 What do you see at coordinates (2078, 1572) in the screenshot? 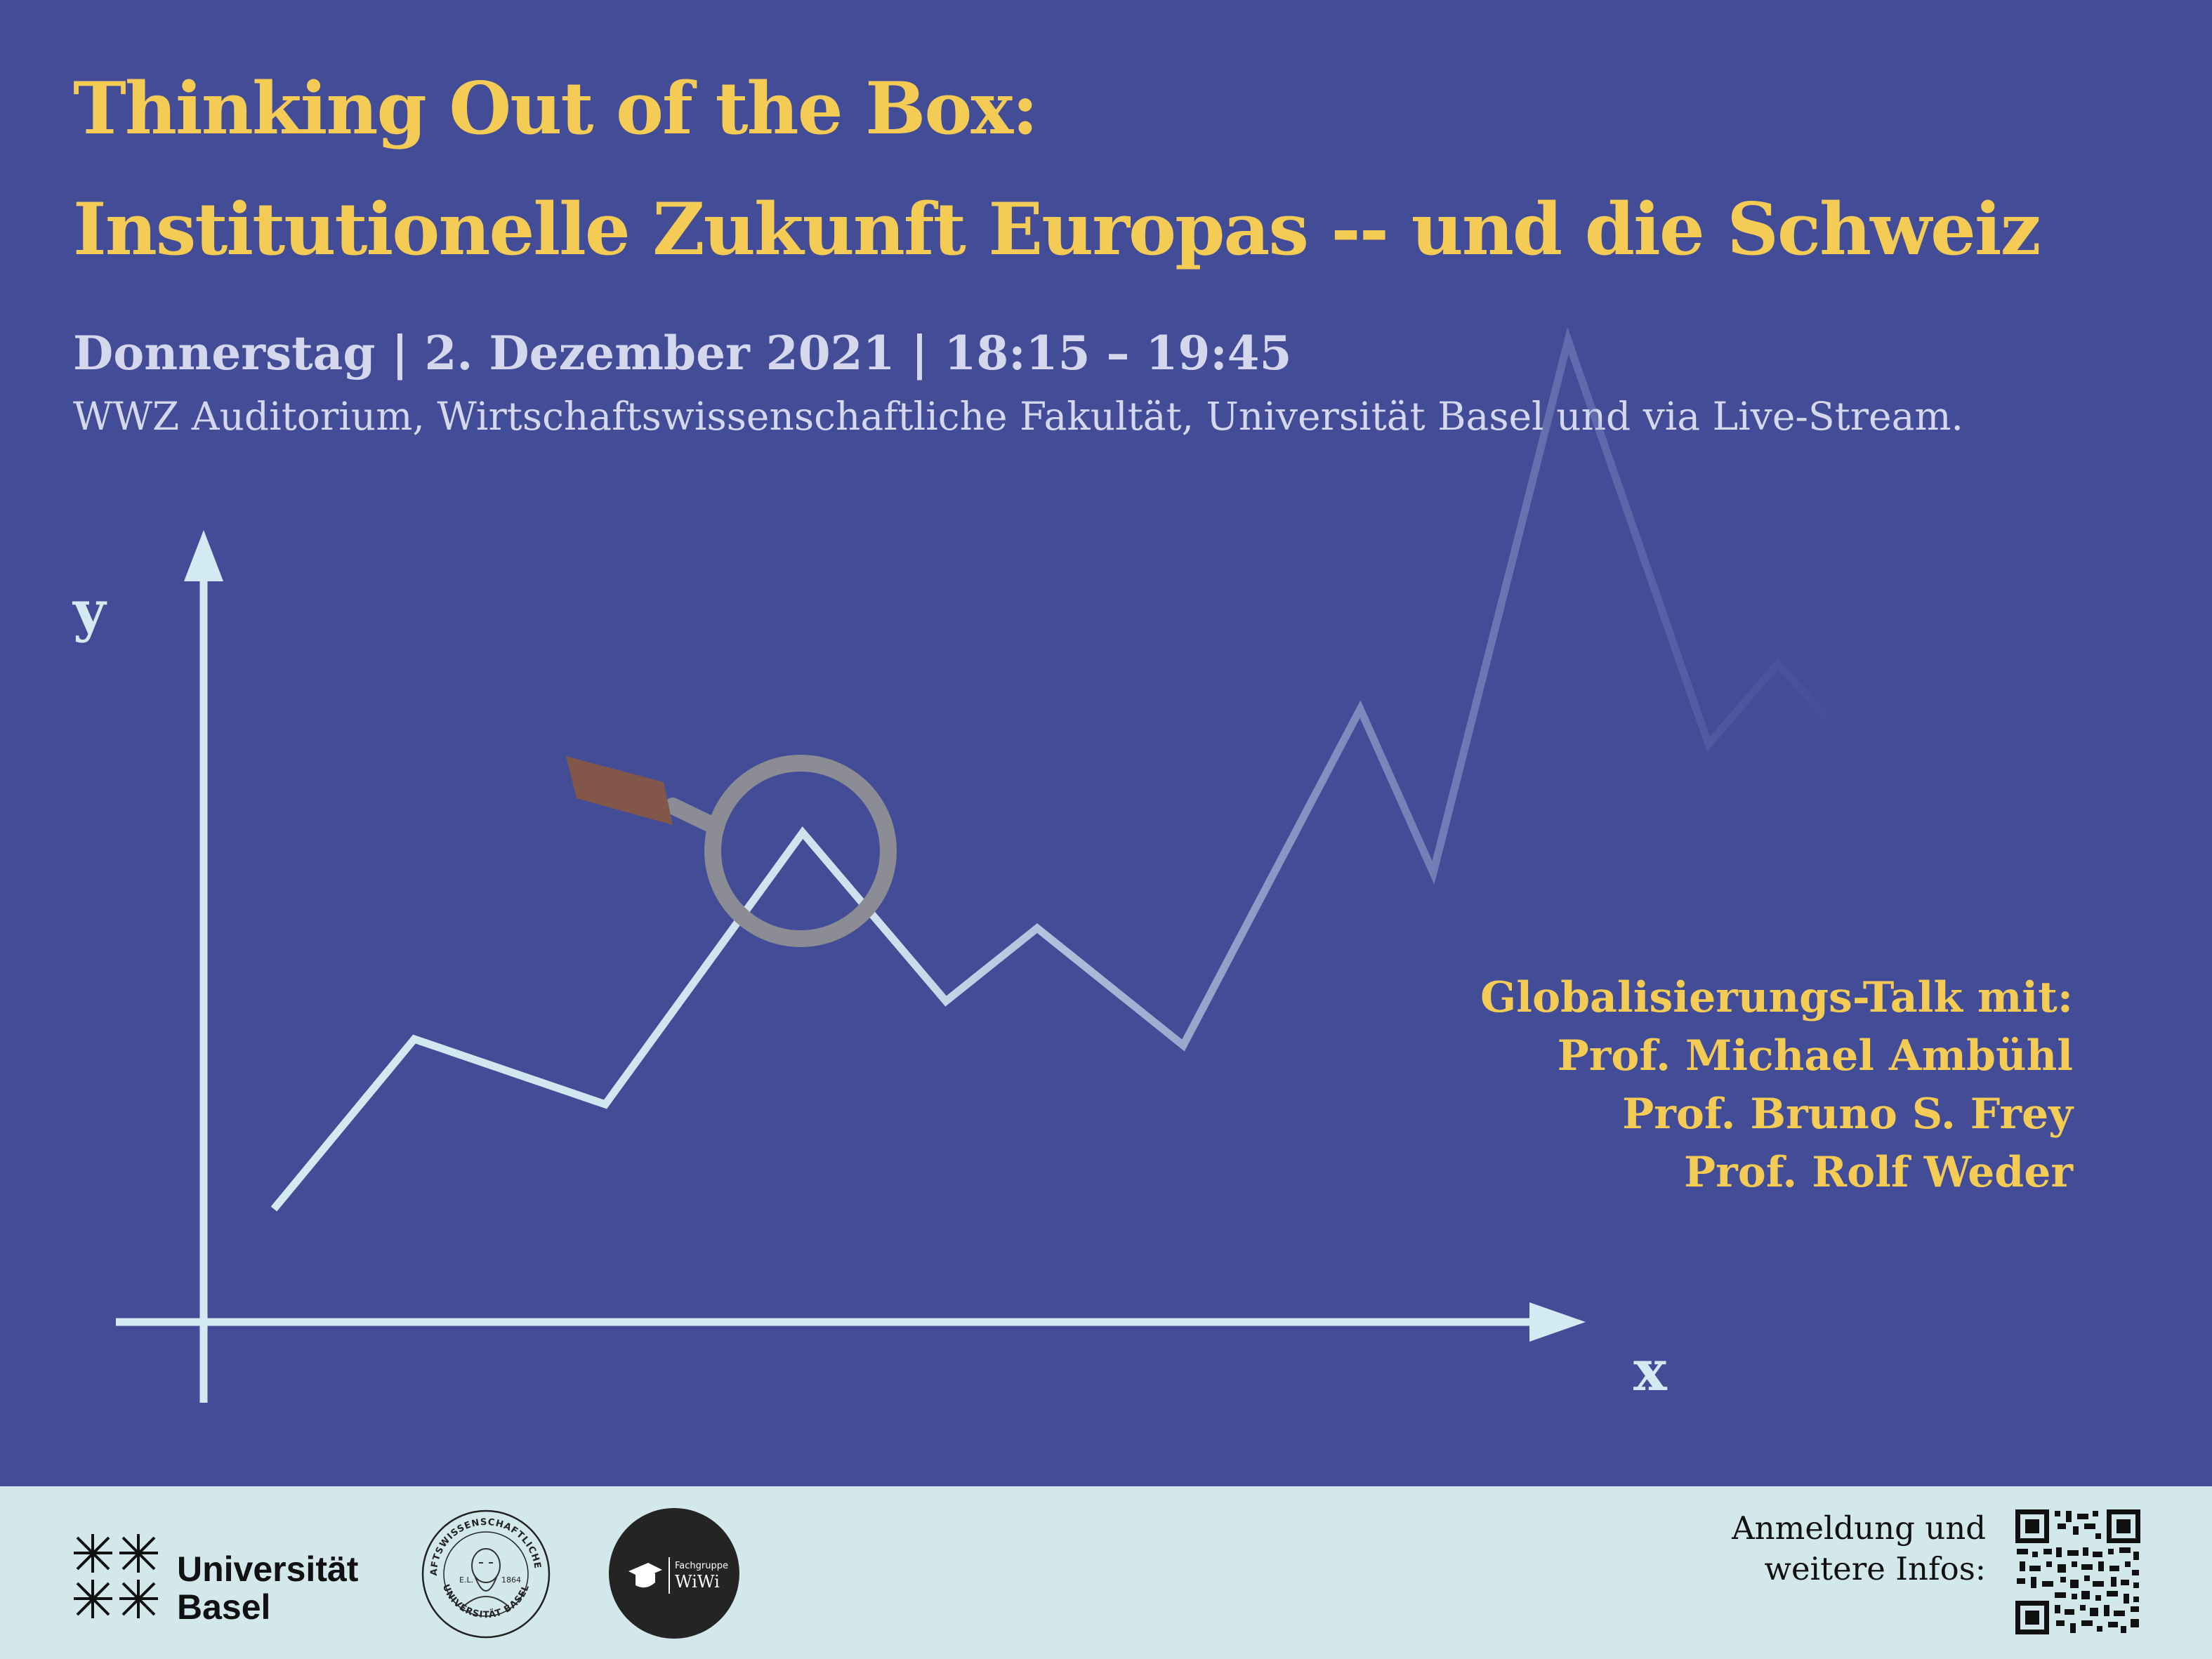
I see `qr-code-icon` at bounding box center [2078, 1572].